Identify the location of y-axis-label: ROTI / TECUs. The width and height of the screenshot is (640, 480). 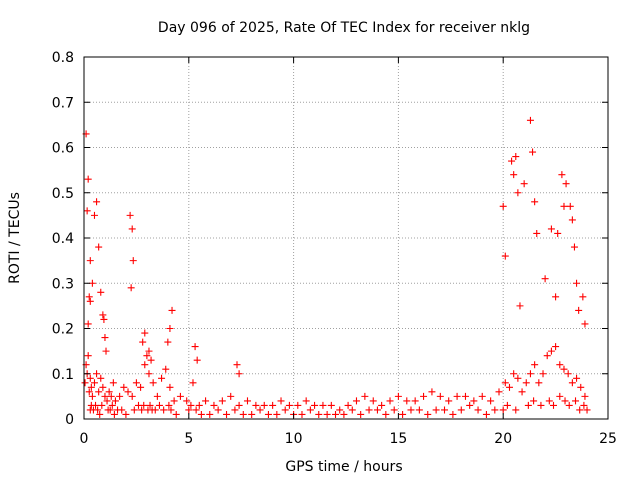
(15, 238).